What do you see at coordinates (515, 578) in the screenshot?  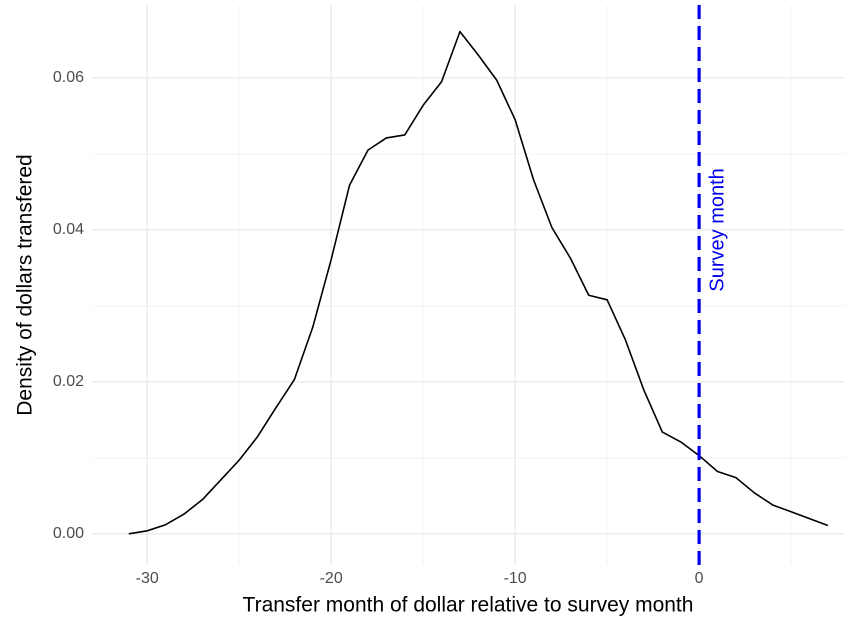 I see `x-tick-label: -10` at bounding box center [515, 578].